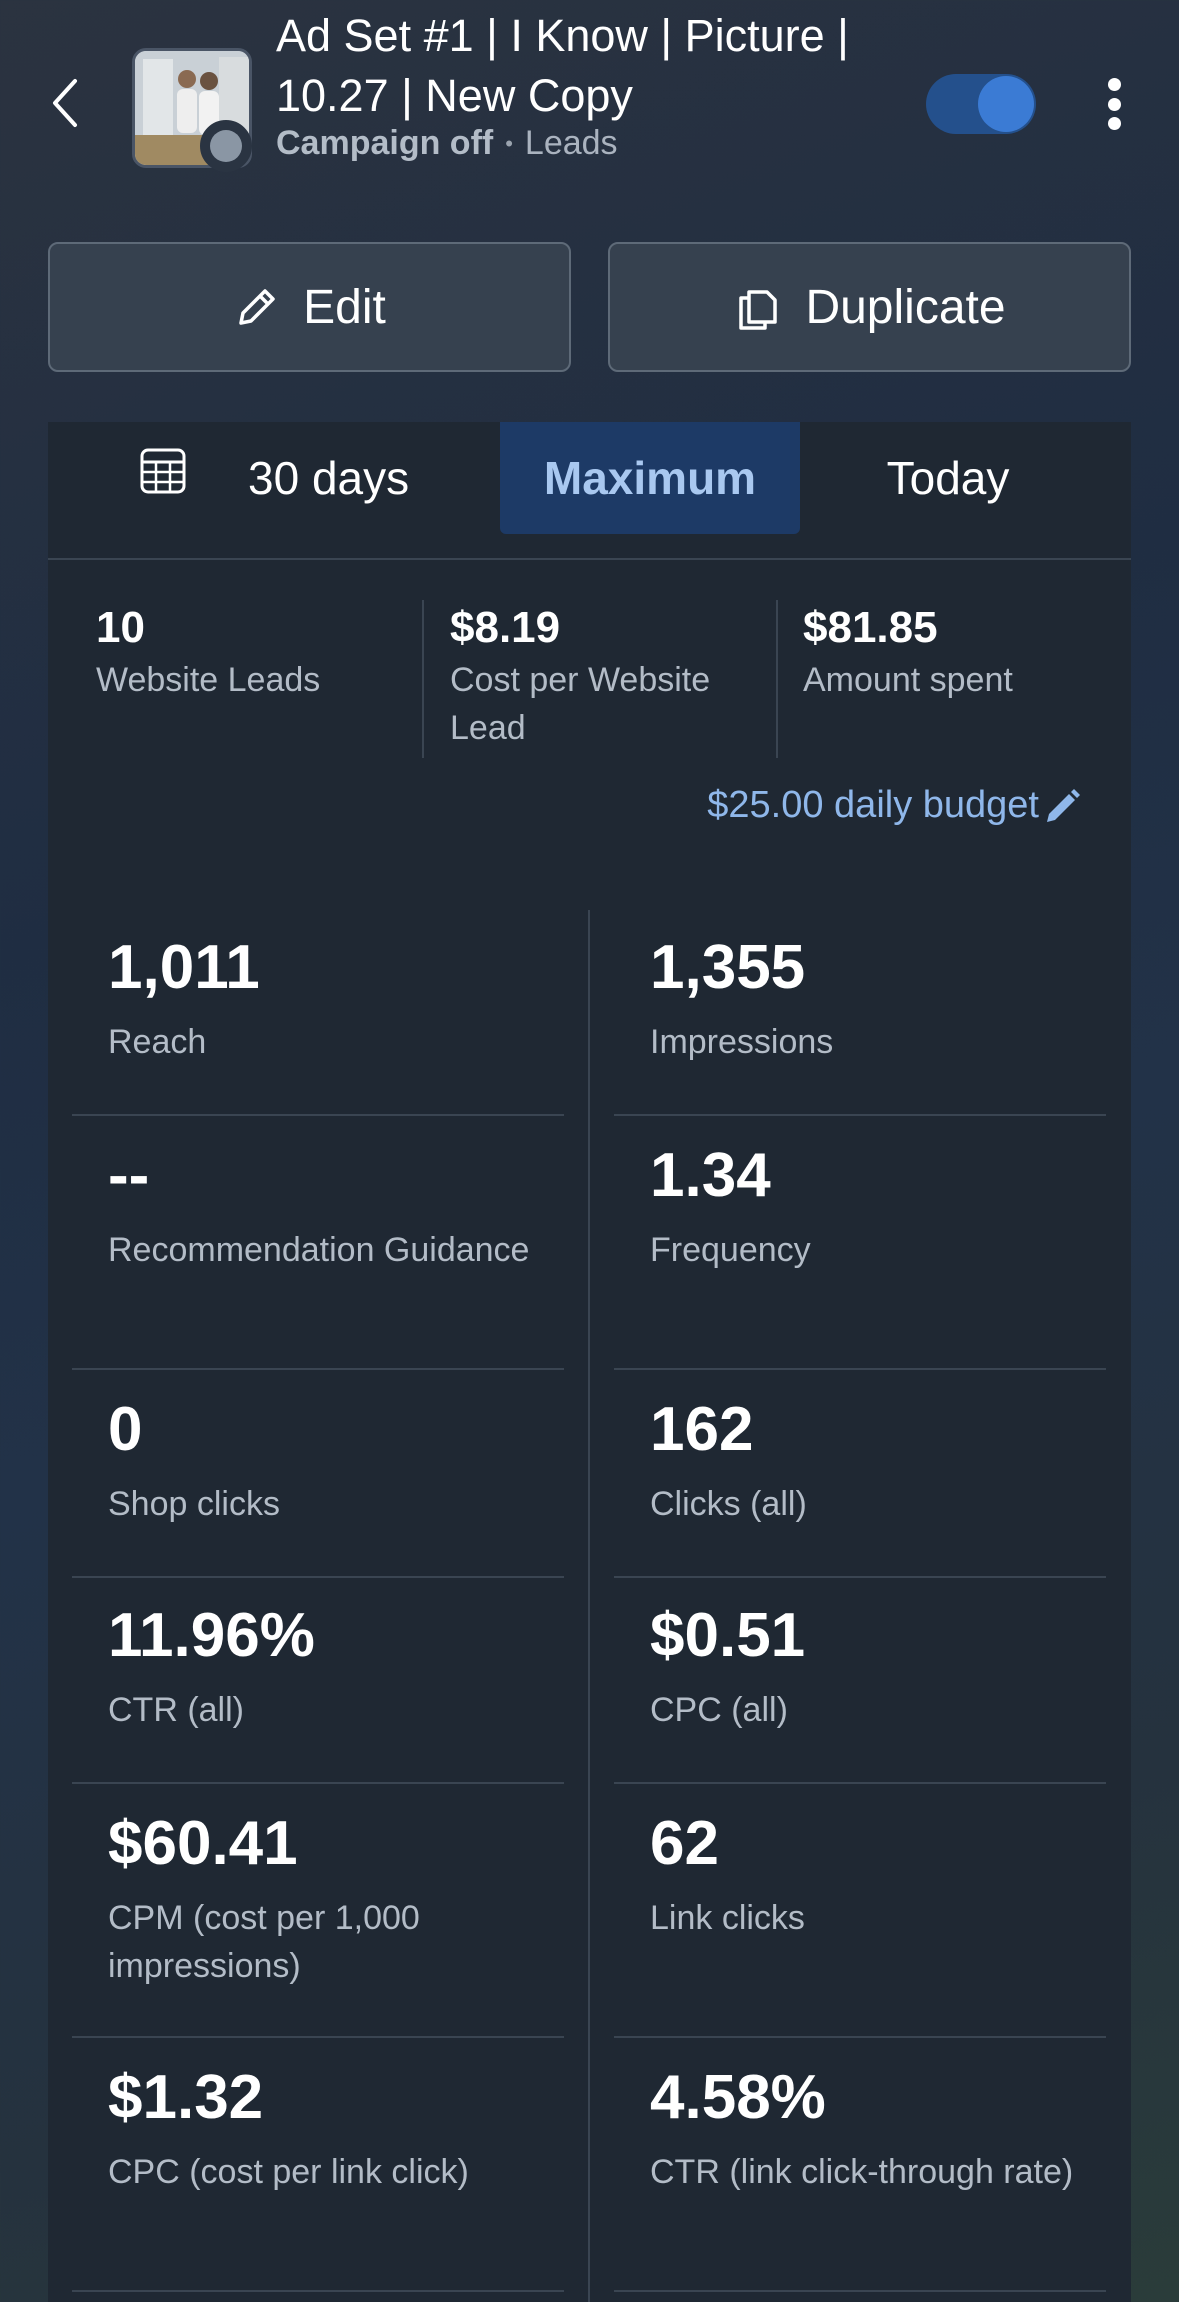  I want to click on summary-value: $8.19, so click(505, 627).